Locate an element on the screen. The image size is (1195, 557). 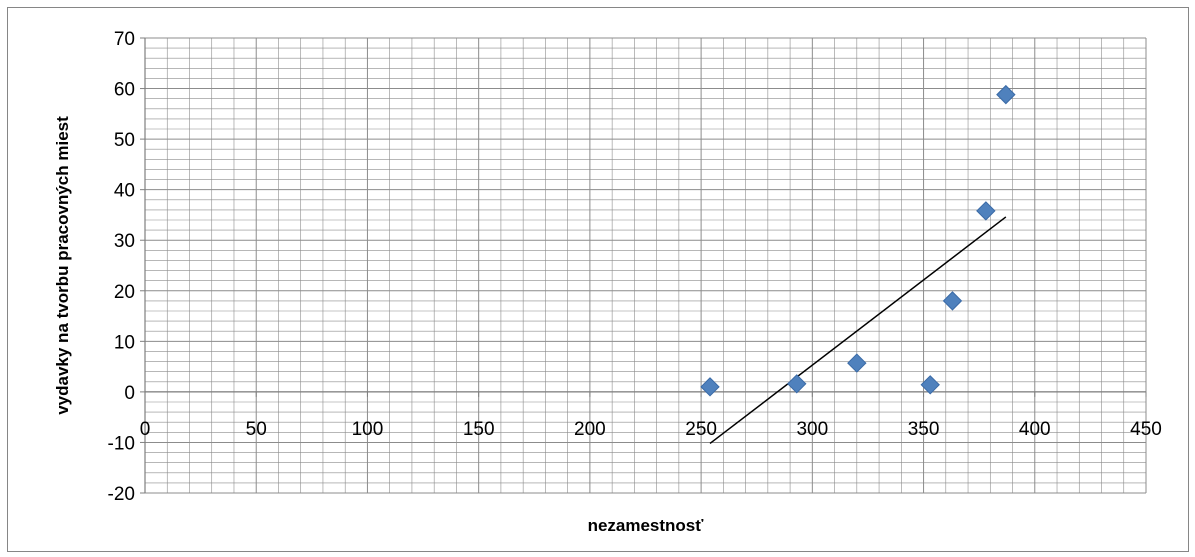
x-tick-label: 50 is located at coordinates (256, 429).